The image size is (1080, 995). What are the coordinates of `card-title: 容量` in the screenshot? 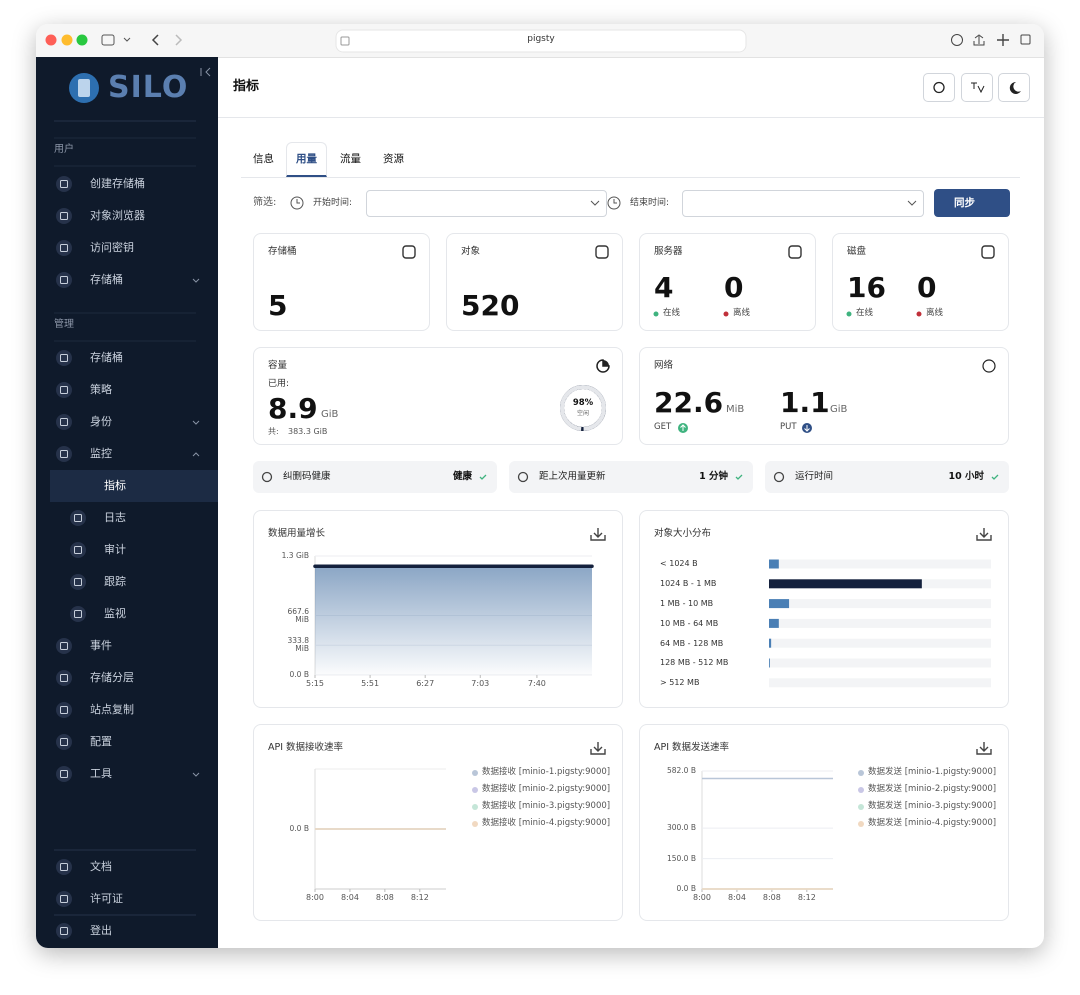 It's located at (278, 366).